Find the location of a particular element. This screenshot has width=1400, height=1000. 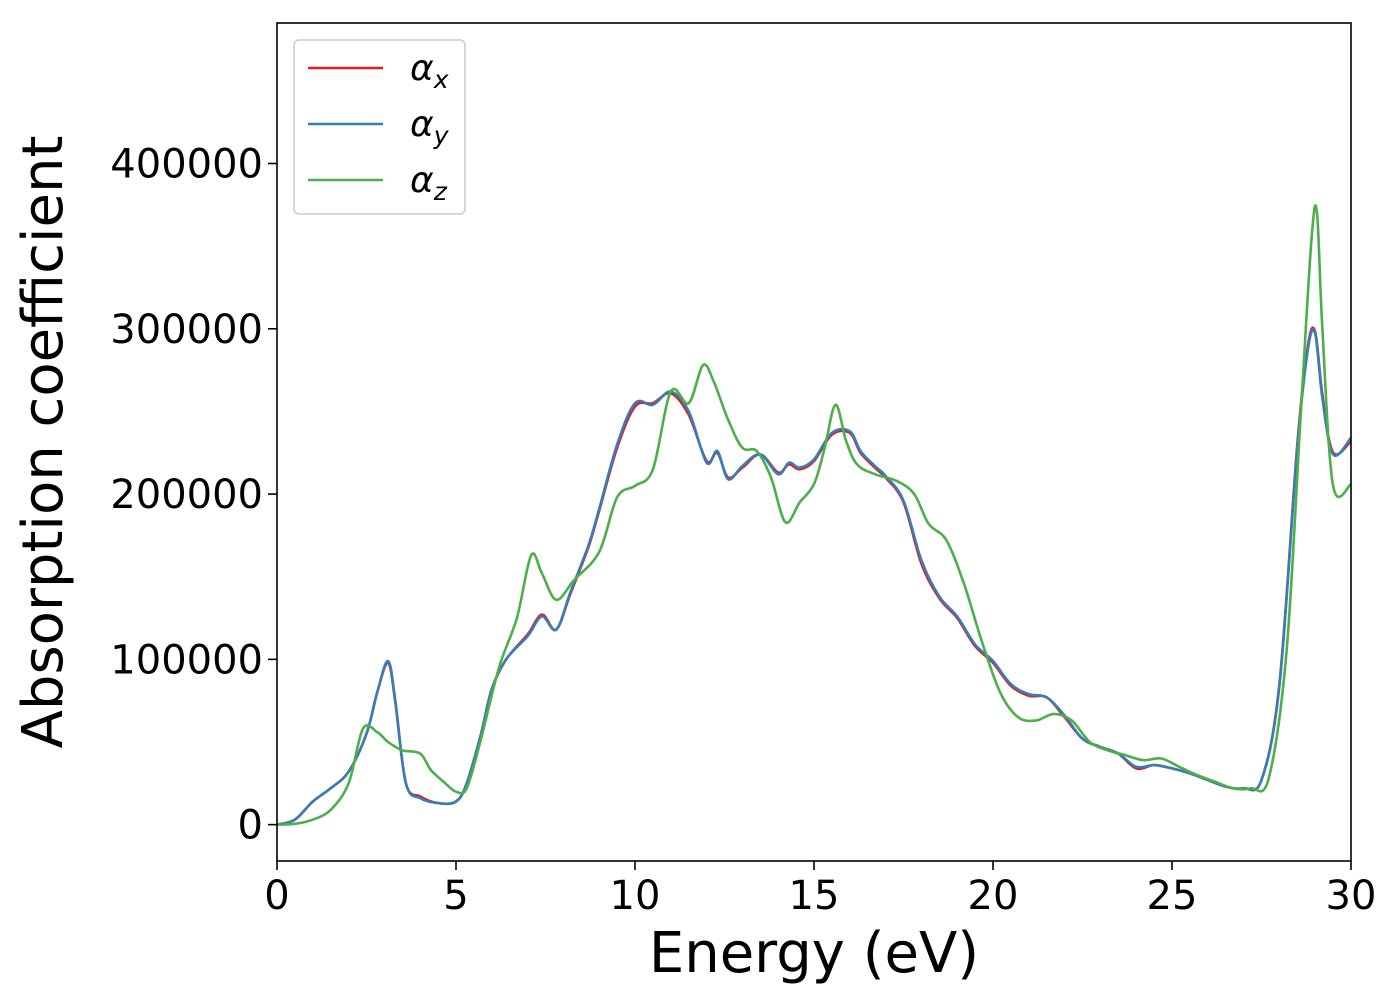

x-tick-label: 20 is located at coordinates (993, 896).